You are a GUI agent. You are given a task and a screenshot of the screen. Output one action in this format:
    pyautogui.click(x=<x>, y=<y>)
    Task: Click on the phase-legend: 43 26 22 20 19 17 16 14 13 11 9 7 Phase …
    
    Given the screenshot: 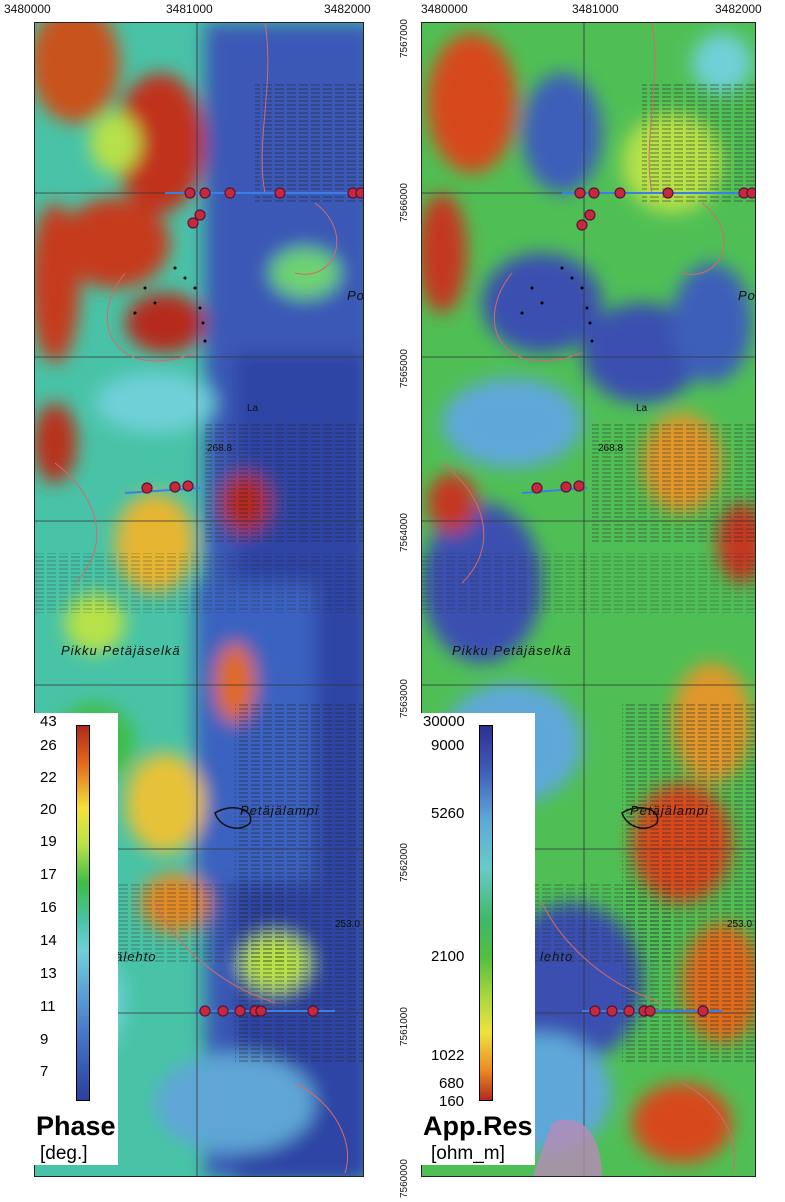 What is the action you would take?
    pyautogui.click(x=76, y=939)
    